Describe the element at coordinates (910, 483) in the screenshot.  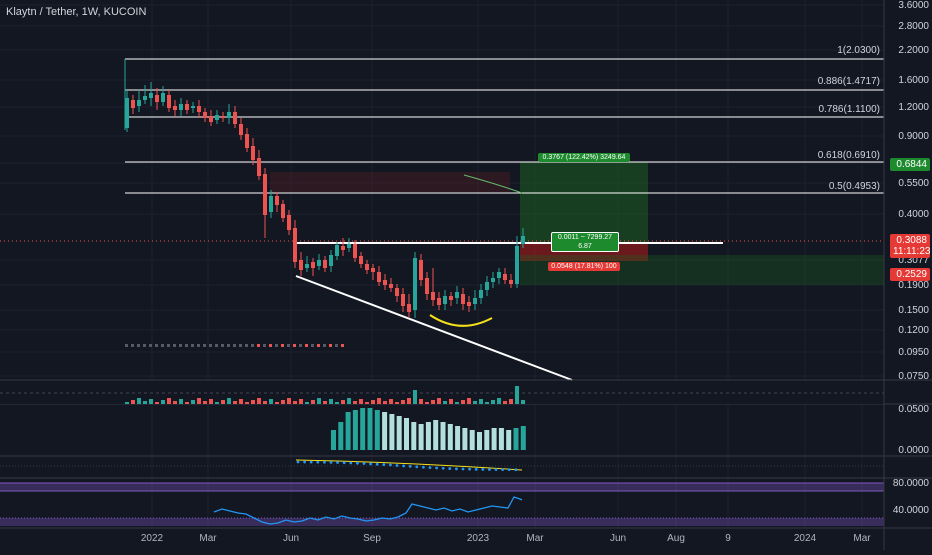
I see `rsi-axis-label-1: 80.0000` at that location.